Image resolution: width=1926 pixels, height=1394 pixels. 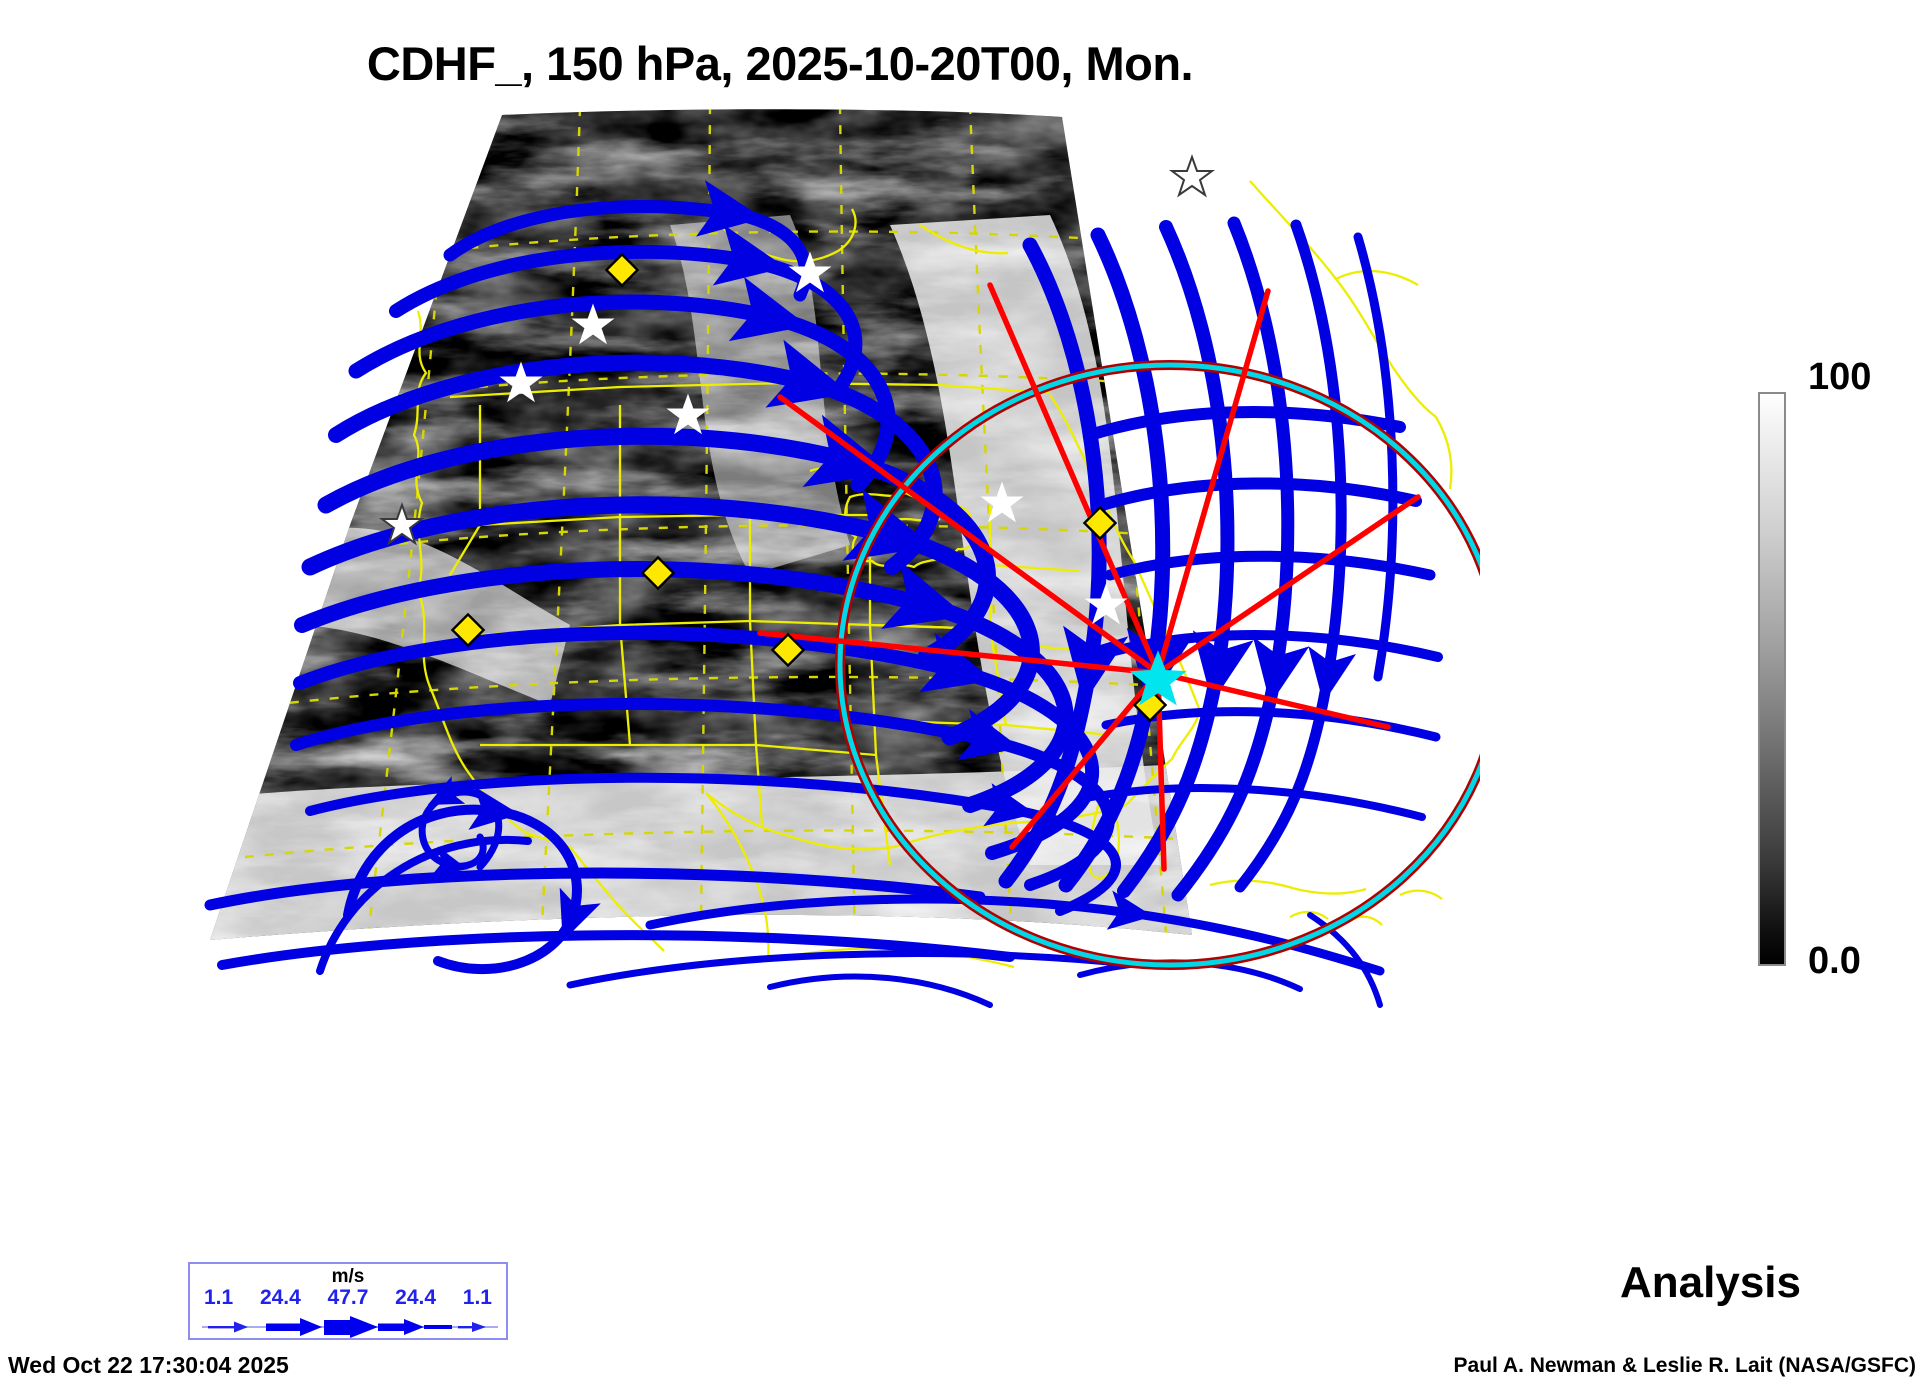 I want to click on hub-star-icon, so click(x=1158, y=678).